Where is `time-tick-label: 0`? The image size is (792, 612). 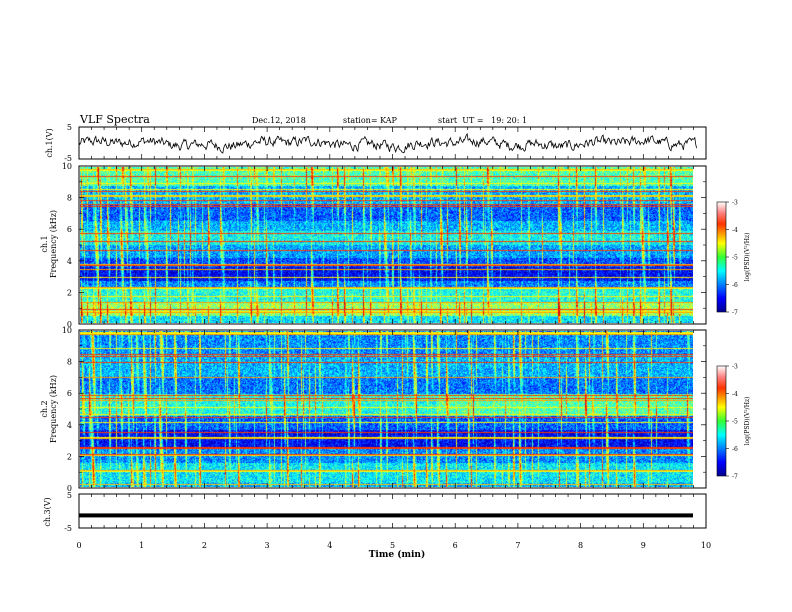
time-tick-label: 0 is located at coordinates (78, 545).